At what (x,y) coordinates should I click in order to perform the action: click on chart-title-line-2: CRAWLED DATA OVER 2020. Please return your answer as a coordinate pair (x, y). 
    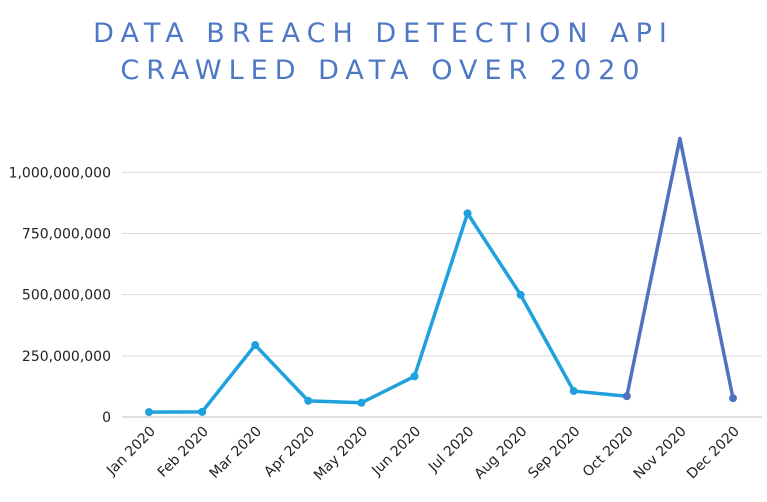
    Looking at the image, I should click on (383, 70).